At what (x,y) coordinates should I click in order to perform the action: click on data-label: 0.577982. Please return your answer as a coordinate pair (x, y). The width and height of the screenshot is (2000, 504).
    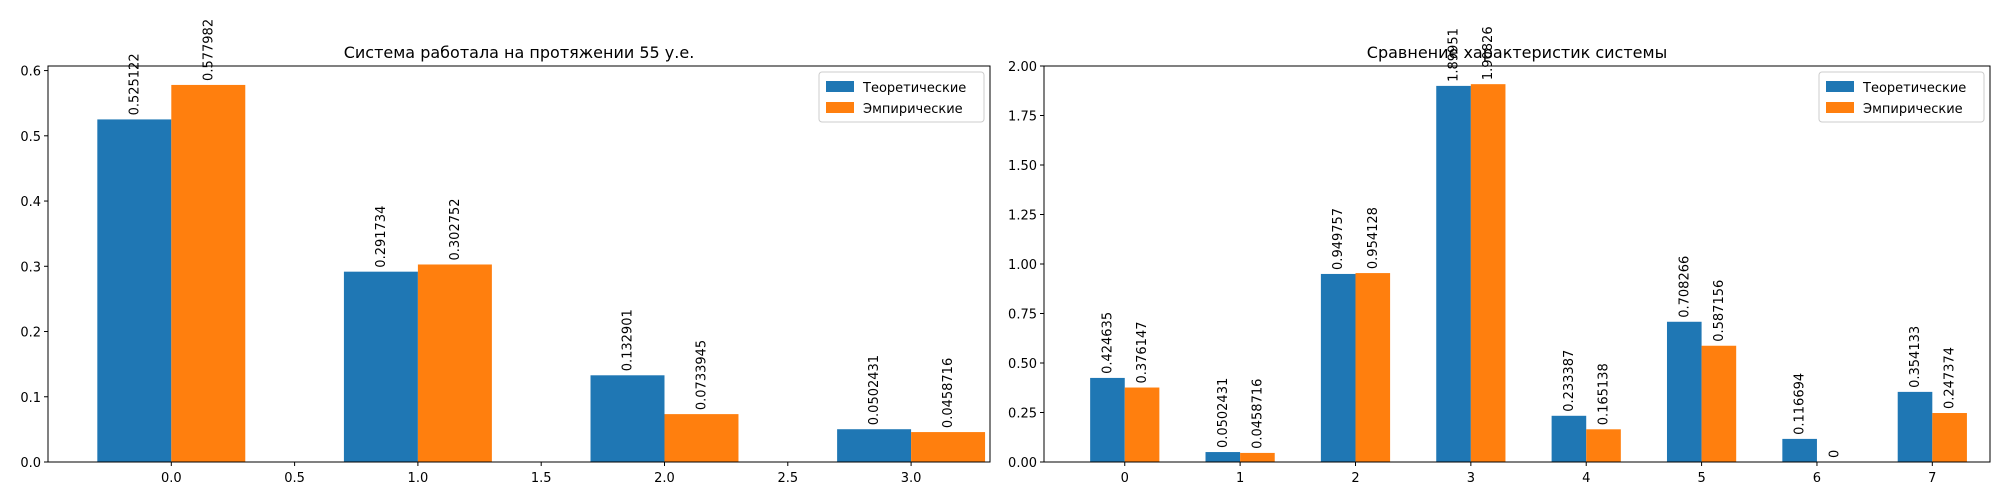
    Looking at the image, I should click on (208, 50).